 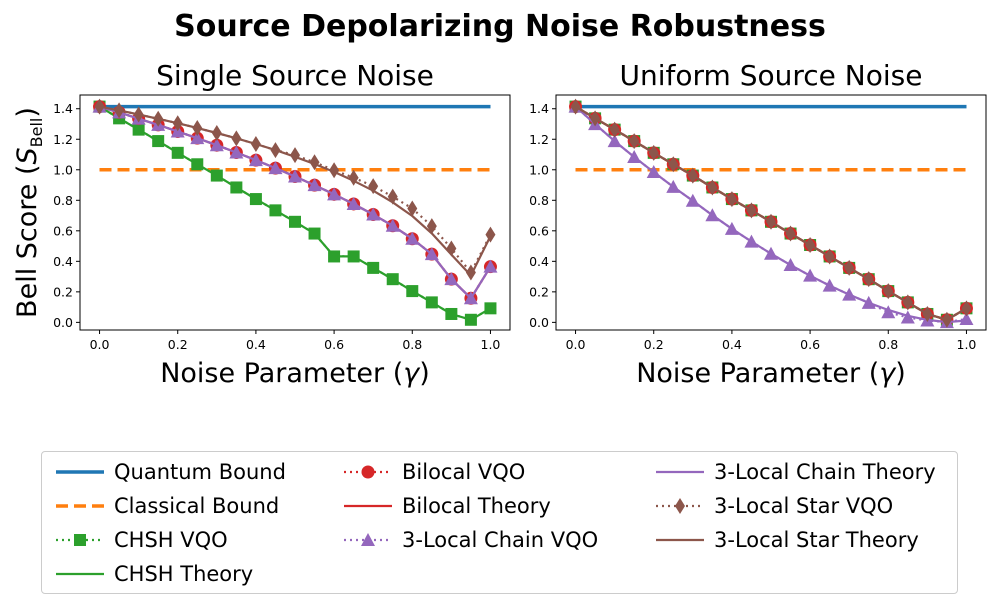 What do you see at coordinates (500, 540) in the screenshot?
I see `legend-label: 3-Local Chain VQO` at bounding box center [500, 540].